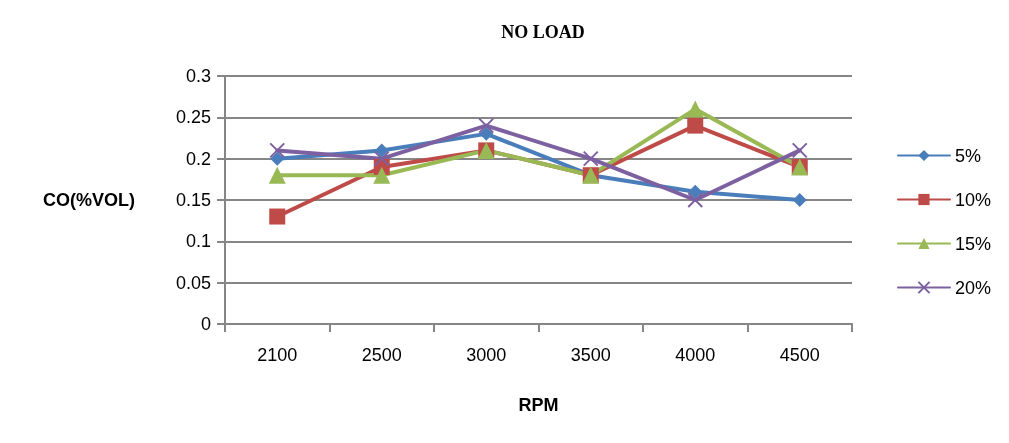 The width and height of the screenshot is (1009, 443). What do you see at coordinates (193, 282) in the screenshot?
I see `y-tick-label: 0.05` at bounding box center [193, 282].